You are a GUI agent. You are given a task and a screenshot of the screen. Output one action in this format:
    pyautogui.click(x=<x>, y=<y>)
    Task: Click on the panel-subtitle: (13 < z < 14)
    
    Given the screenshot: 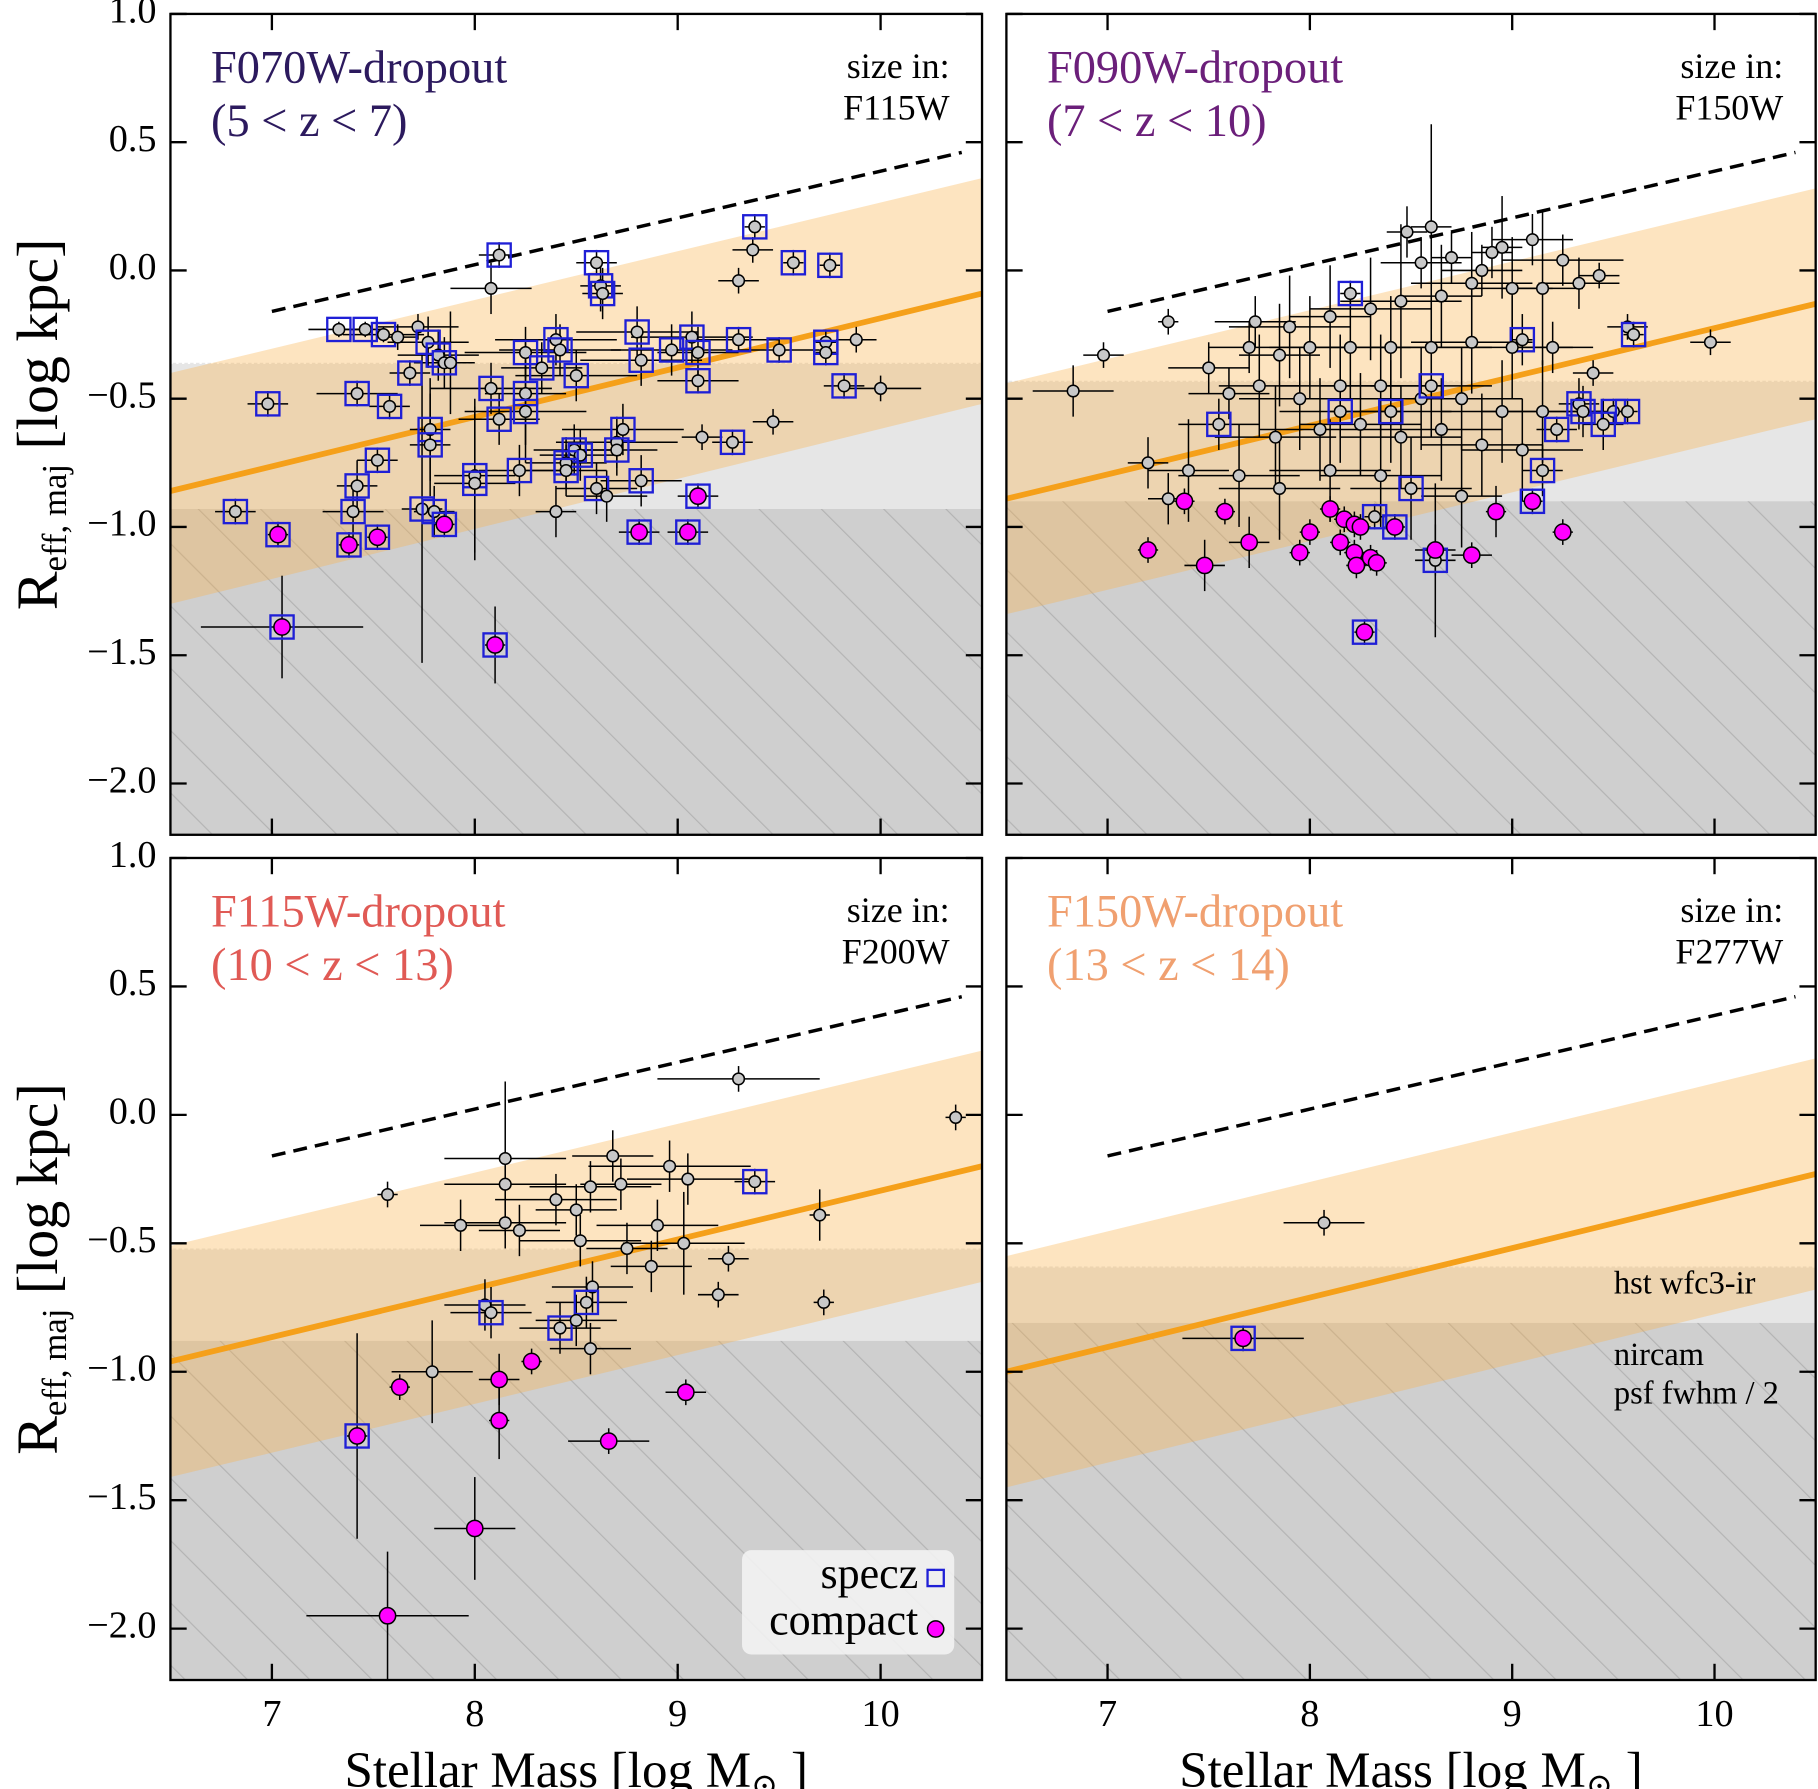 What is the action you would take?
    pyautogui.click(x=1168, y=965)
    